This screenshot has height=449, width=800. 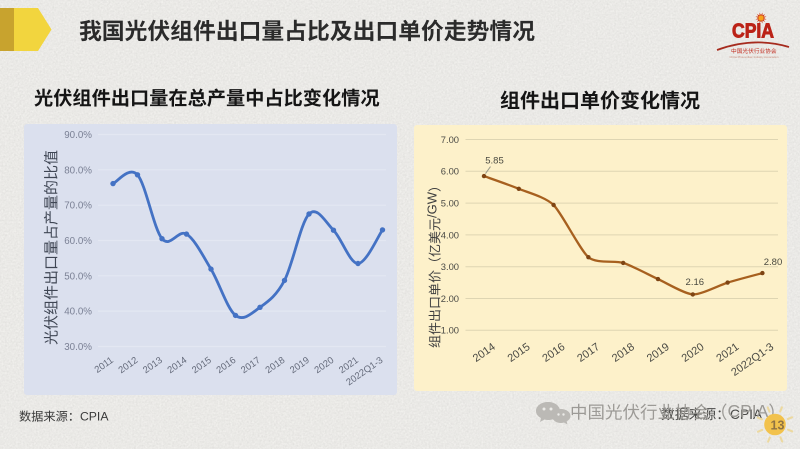 I want to click on svg-text: 80.0%, so click(x=78, y=170).